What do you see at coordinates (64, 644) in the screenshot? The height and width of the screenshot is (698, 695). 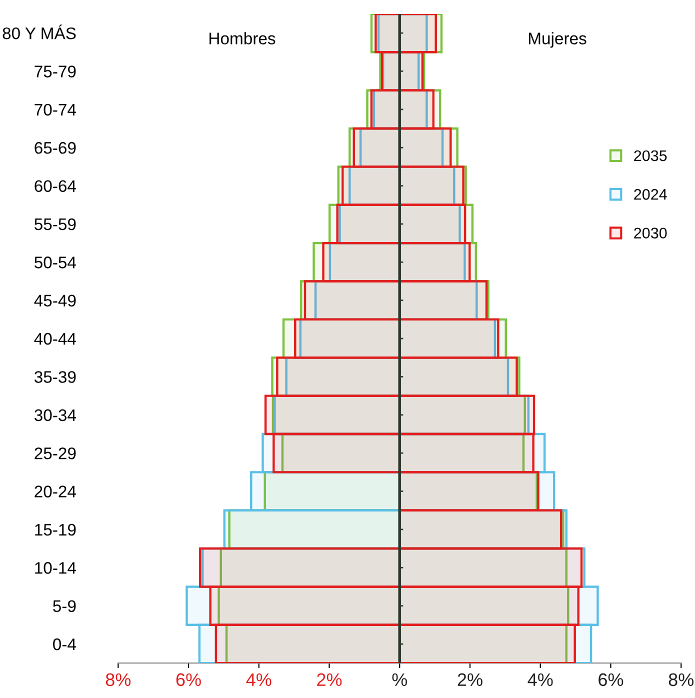 I see `y-tick-label: 0-4` at bounding box center [64, 644].